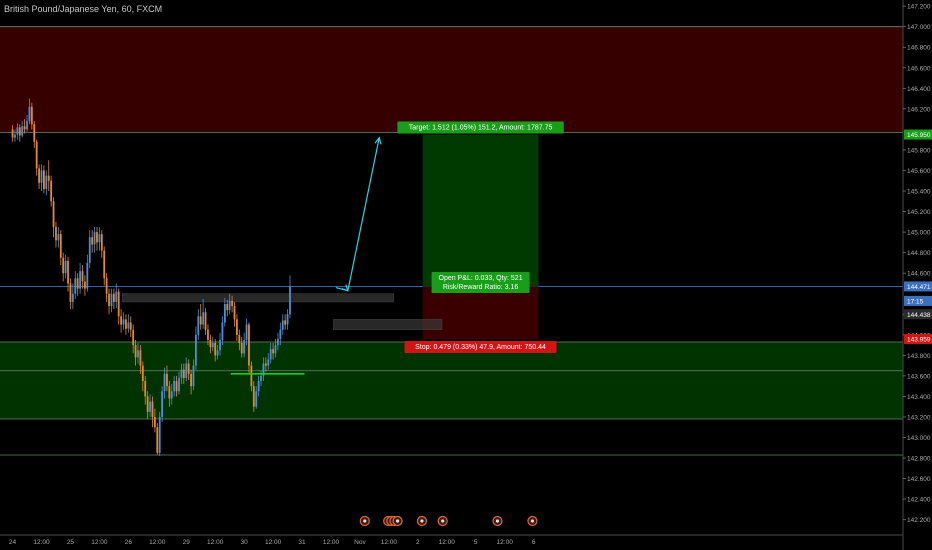  What do you see at coordinates (919, 212) in the screenshot?
I see `price-tick-label: 145.200` at bounding box center [919, 212].